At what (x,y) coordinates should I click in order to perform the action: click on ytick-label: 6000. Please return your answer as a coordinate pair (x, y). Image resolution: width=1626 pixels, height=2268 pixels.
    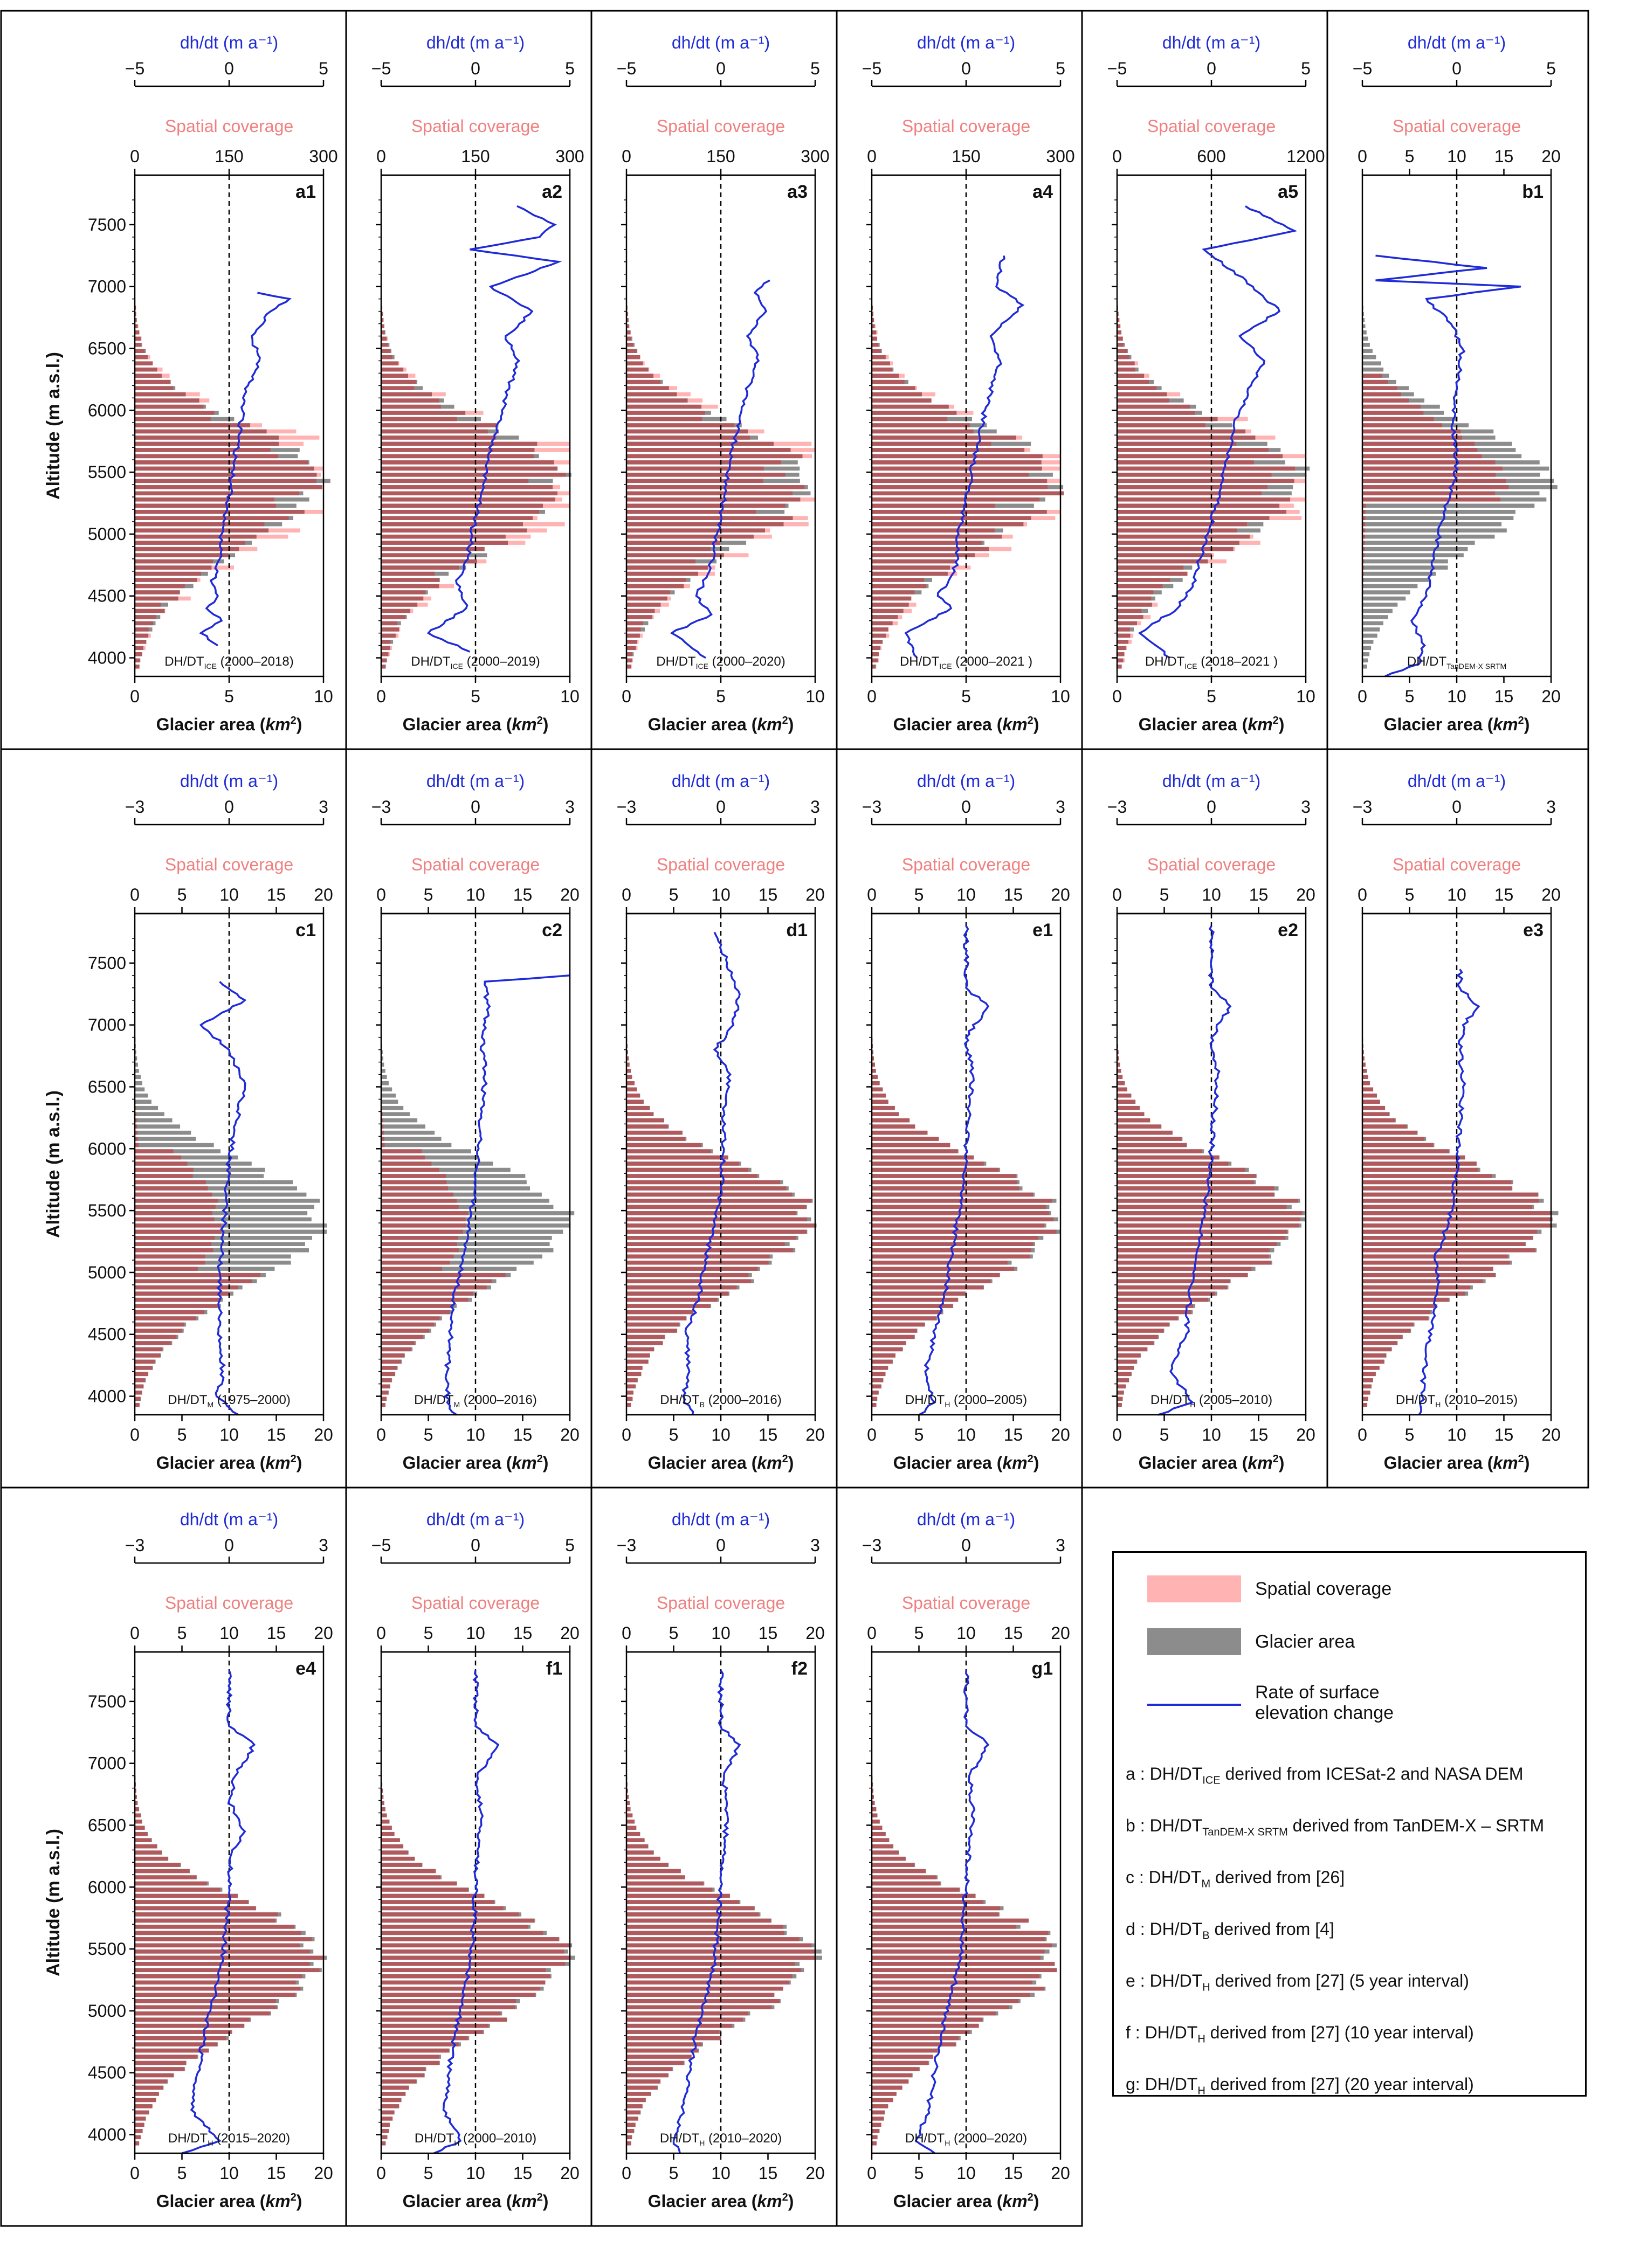
    Looking at the image, I should click on (107, 1148).